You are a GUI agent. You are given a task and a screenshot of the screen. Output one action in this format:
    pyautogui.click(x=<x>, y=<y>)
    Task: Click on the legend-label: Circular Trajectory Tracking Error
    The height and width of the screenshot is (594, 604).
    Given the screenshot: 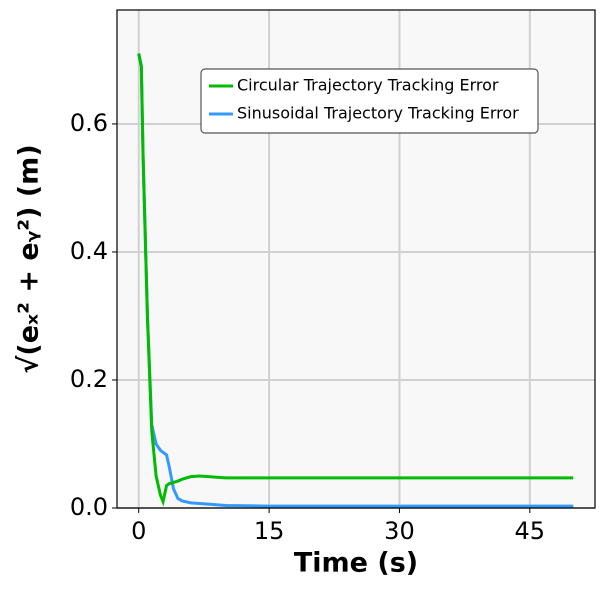 What is the action you would take?
    pyautogui.click(x=368, y=85)
    